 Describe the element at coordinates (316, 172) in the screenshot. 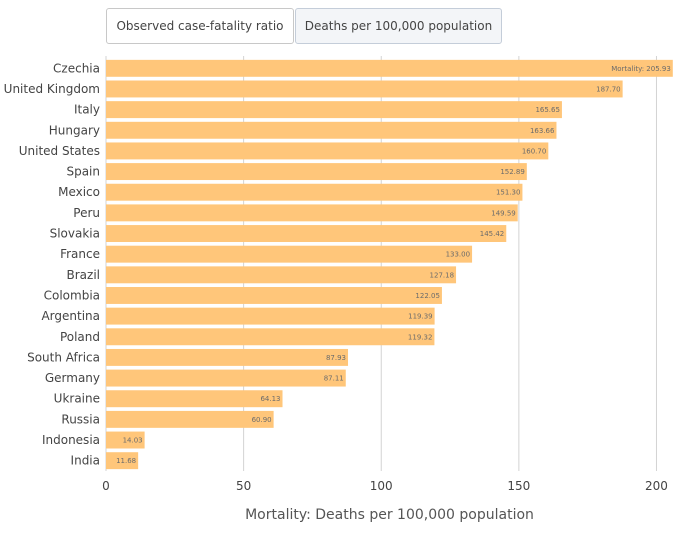

I see `bar-spain` at that location.